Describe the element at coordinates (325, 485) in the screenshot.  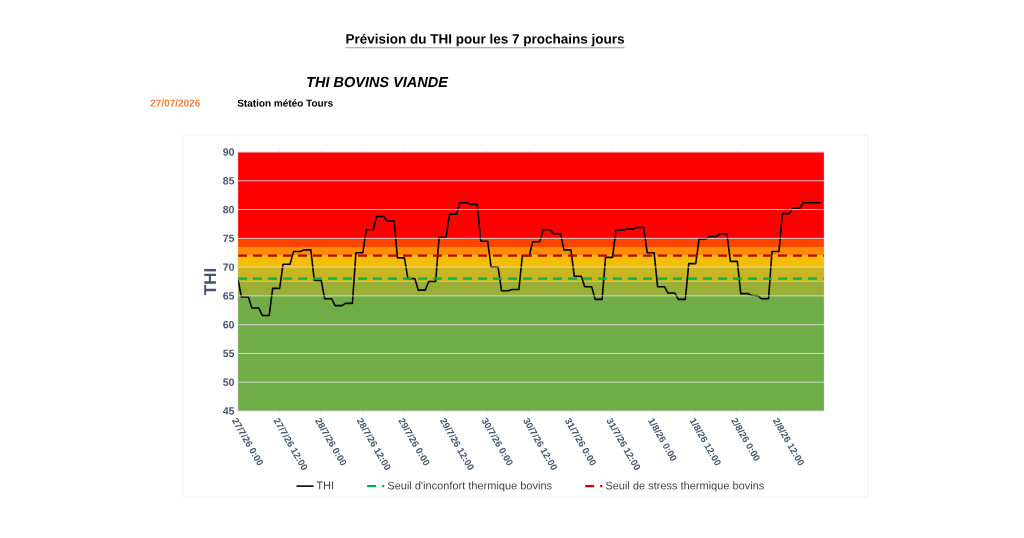
I see `legend-label: THI` at that location.